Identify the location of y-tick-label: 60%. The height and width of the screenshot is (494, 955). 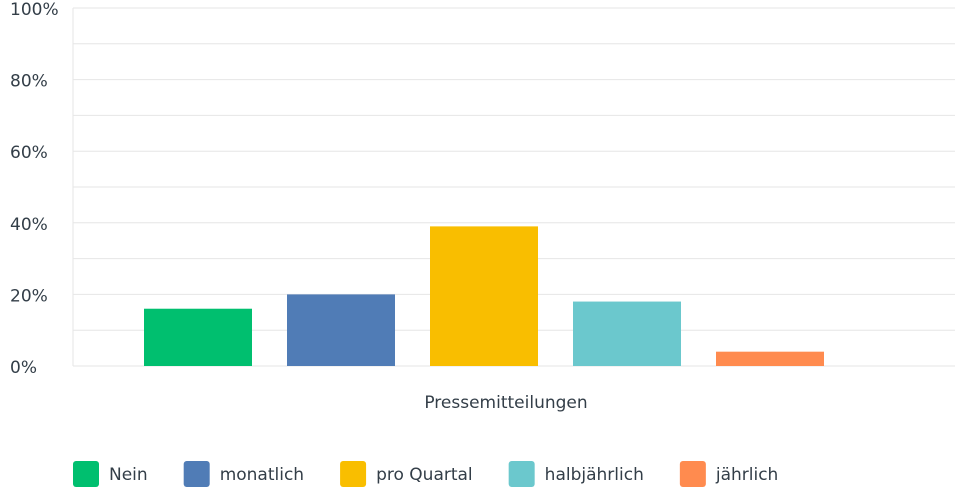
(29, 153).